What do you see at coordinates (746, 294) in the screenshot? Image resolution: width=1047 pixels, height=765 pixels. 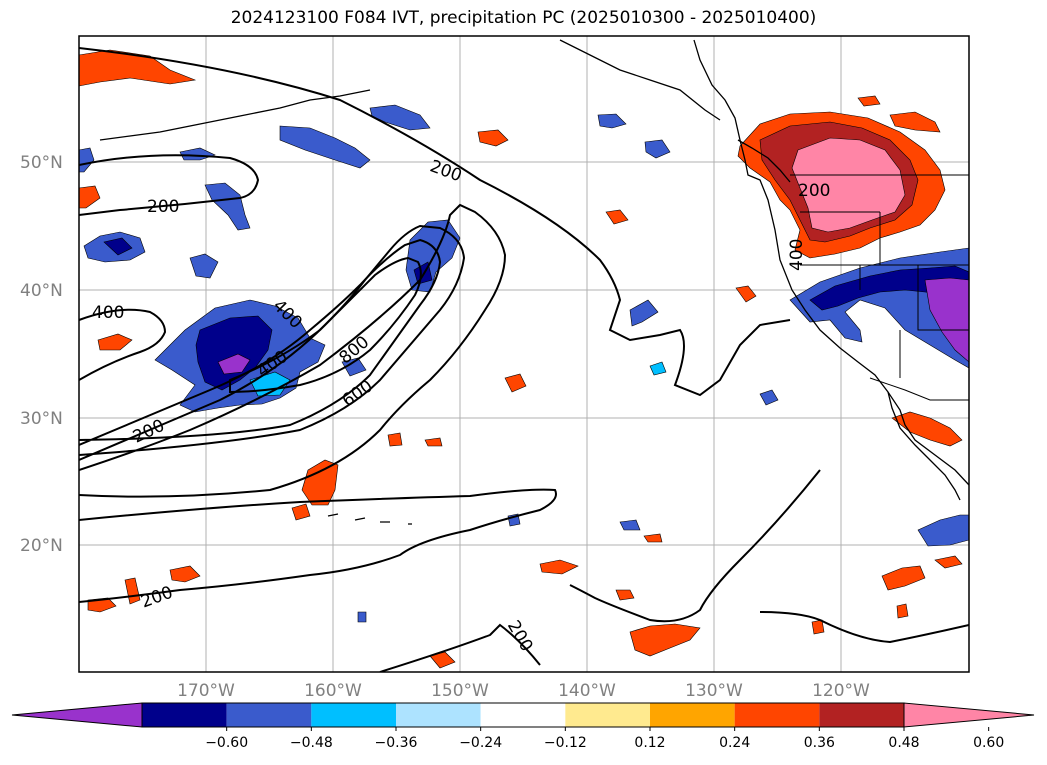 I see `pos-patch-small-q` at bounding box center [746, 294].